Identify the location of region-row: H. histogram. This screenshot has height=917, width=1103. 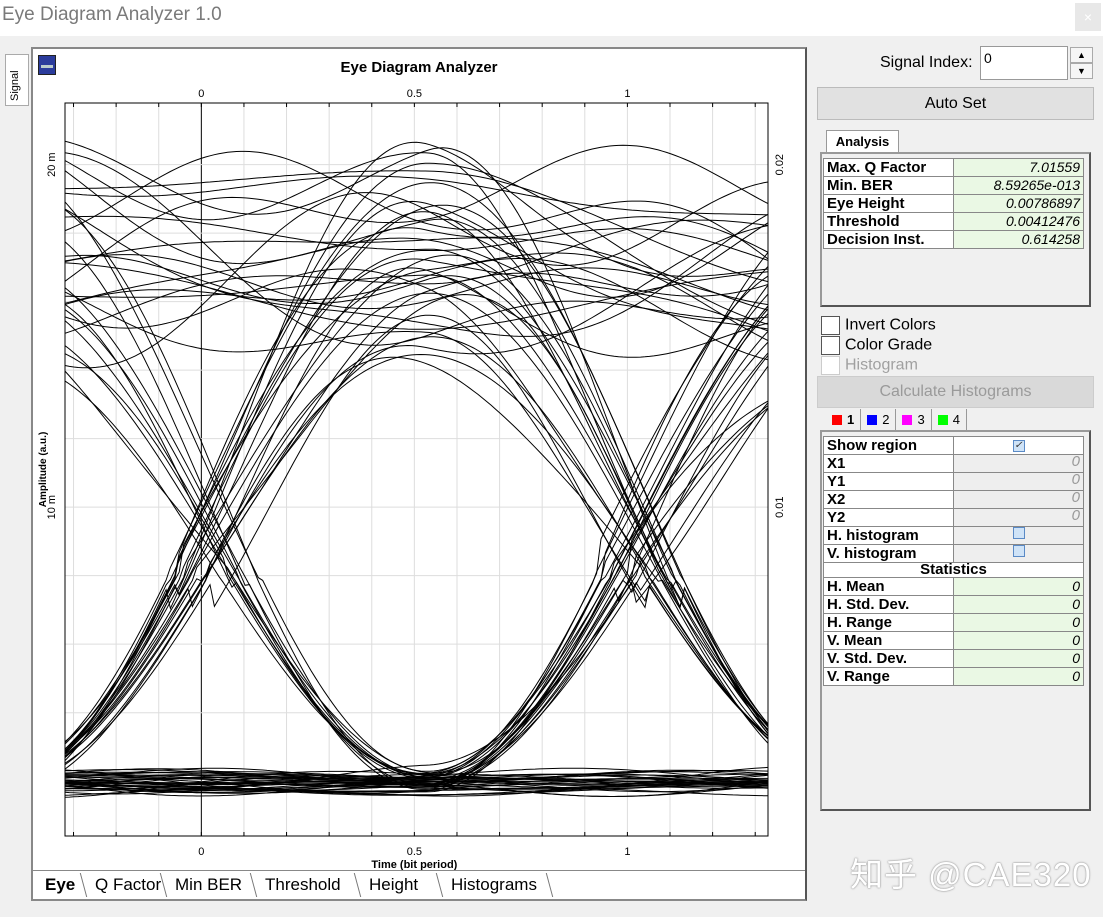
(953, 535).